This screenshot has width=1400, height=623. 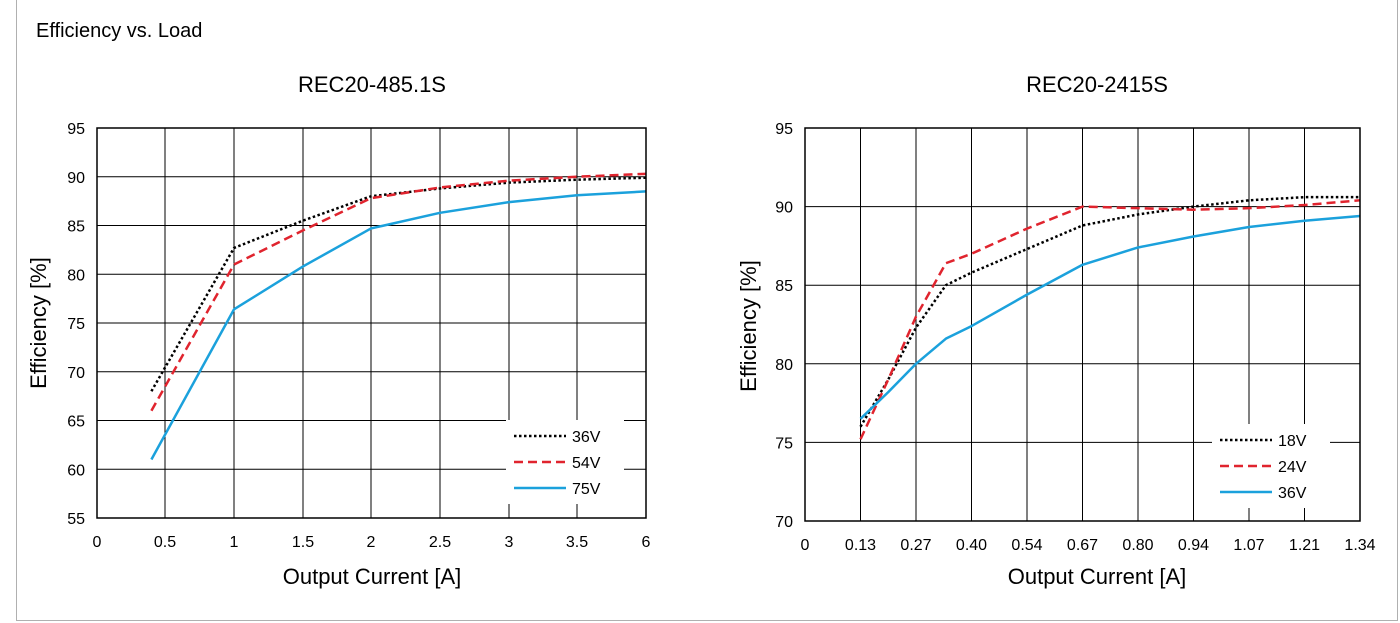 What do you see at coordinates (76, 178) in the screenshot?
I see `chart-1-y-tick-label: 90` at bounding box center [76, 178].